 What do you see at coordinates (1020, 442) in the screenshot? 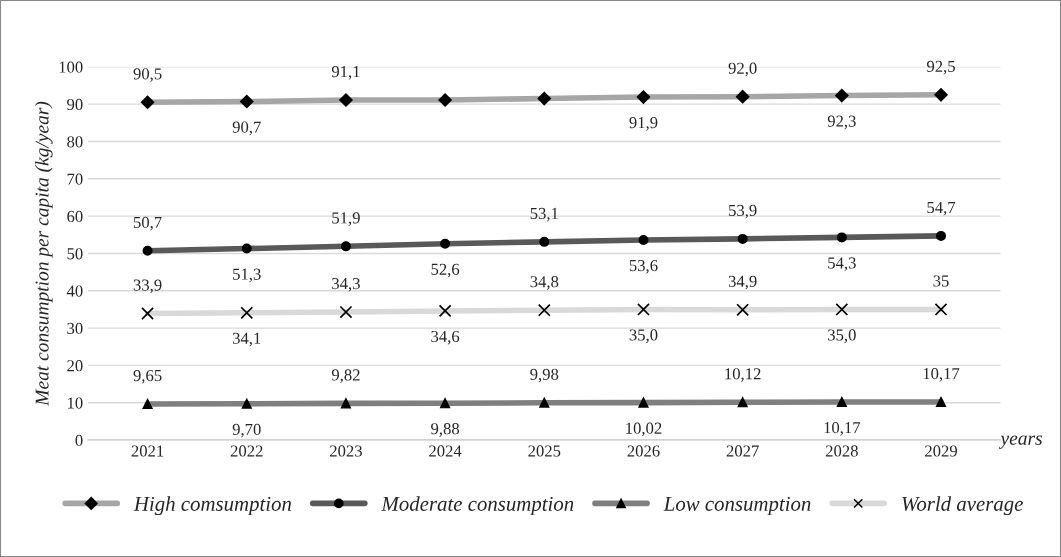
I see `x-axis-title: years` at bounding box center [1020, 442].